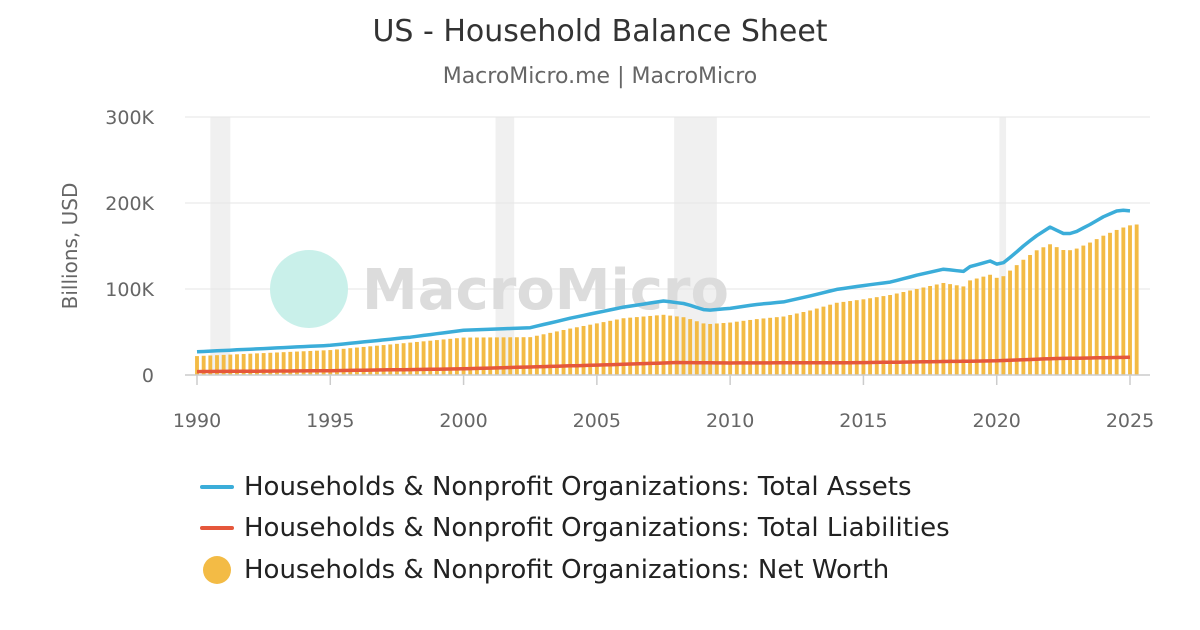 The height and width of the screenshot is (630, 1200). I want to click on watermark-logo-icon, so click(309, 289).